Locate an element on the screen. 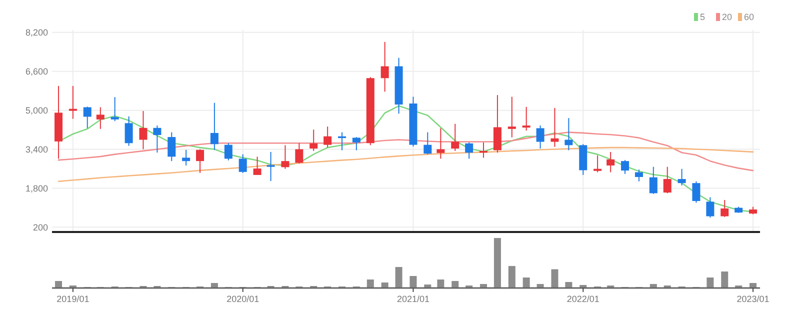 The width and height of the screenshot is (793, 323). x-tick-label: 2022/01 is located at coordinates (583, 299).